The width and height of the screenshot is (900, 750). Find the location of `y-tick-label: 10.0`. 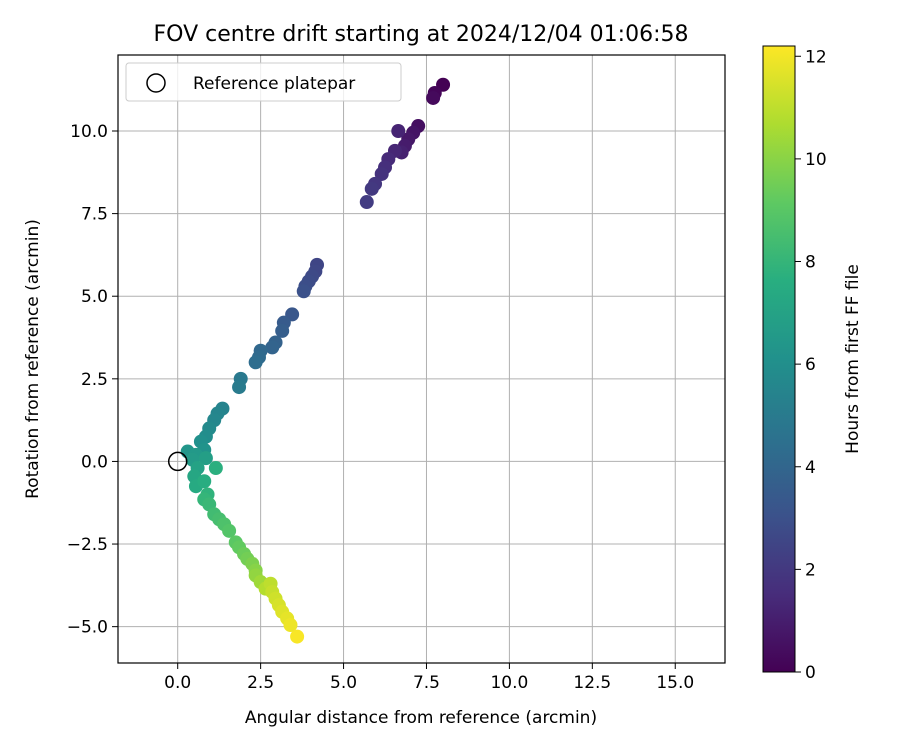

y-tick-label: 10.0 is located at coordinates (89, 132).